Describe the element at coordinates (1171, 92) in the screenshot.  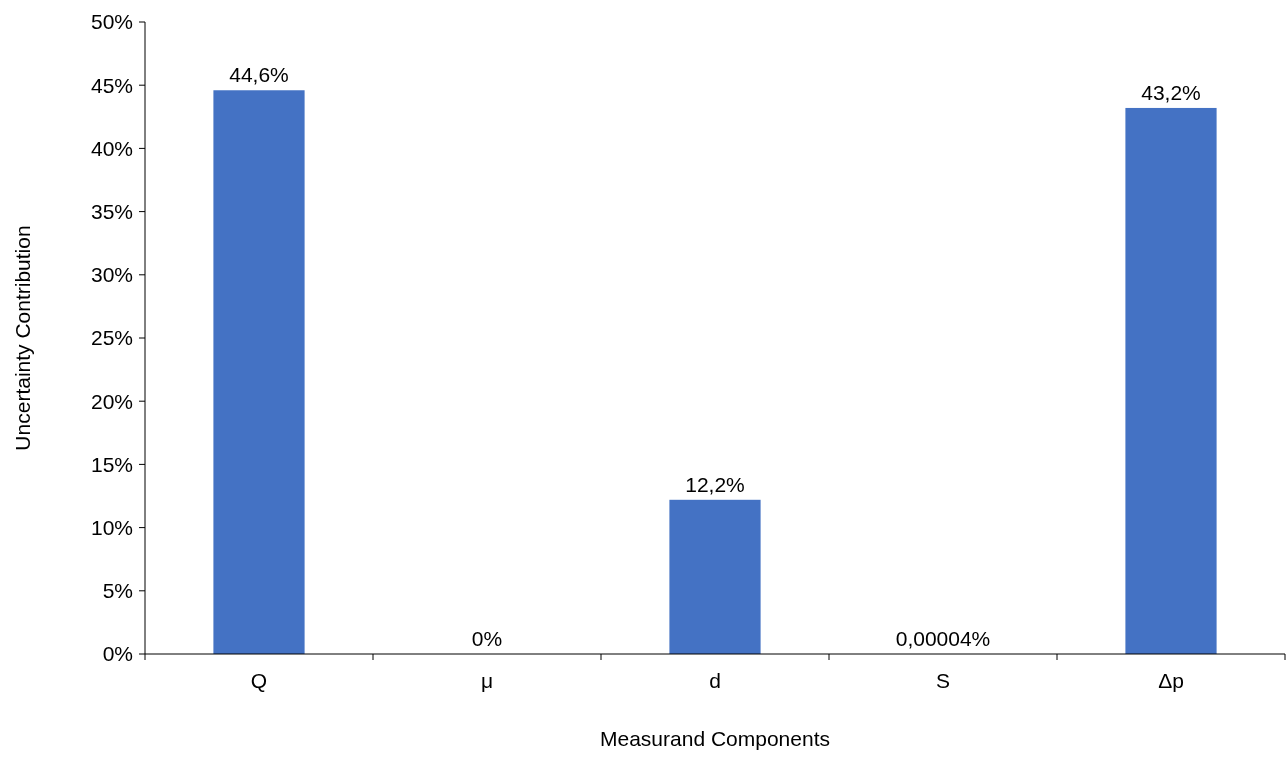
I see `data-label: 43,2%` at that location.